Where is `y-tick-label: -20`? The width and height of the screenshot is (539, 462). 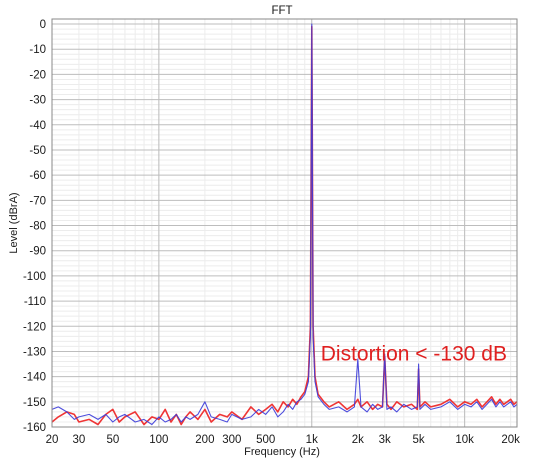 y-tick-label: -20 is located at coordinates (37, 75).